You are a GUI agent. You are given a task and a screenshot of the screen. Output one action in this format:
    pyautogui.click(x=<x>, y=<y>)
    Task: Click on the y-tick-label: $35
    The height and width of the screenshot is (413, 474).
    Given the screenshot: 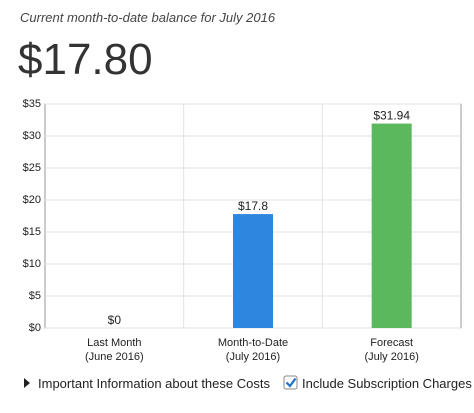 What is the action you would take?
    pyautogui.click(x=32, y=104)
    